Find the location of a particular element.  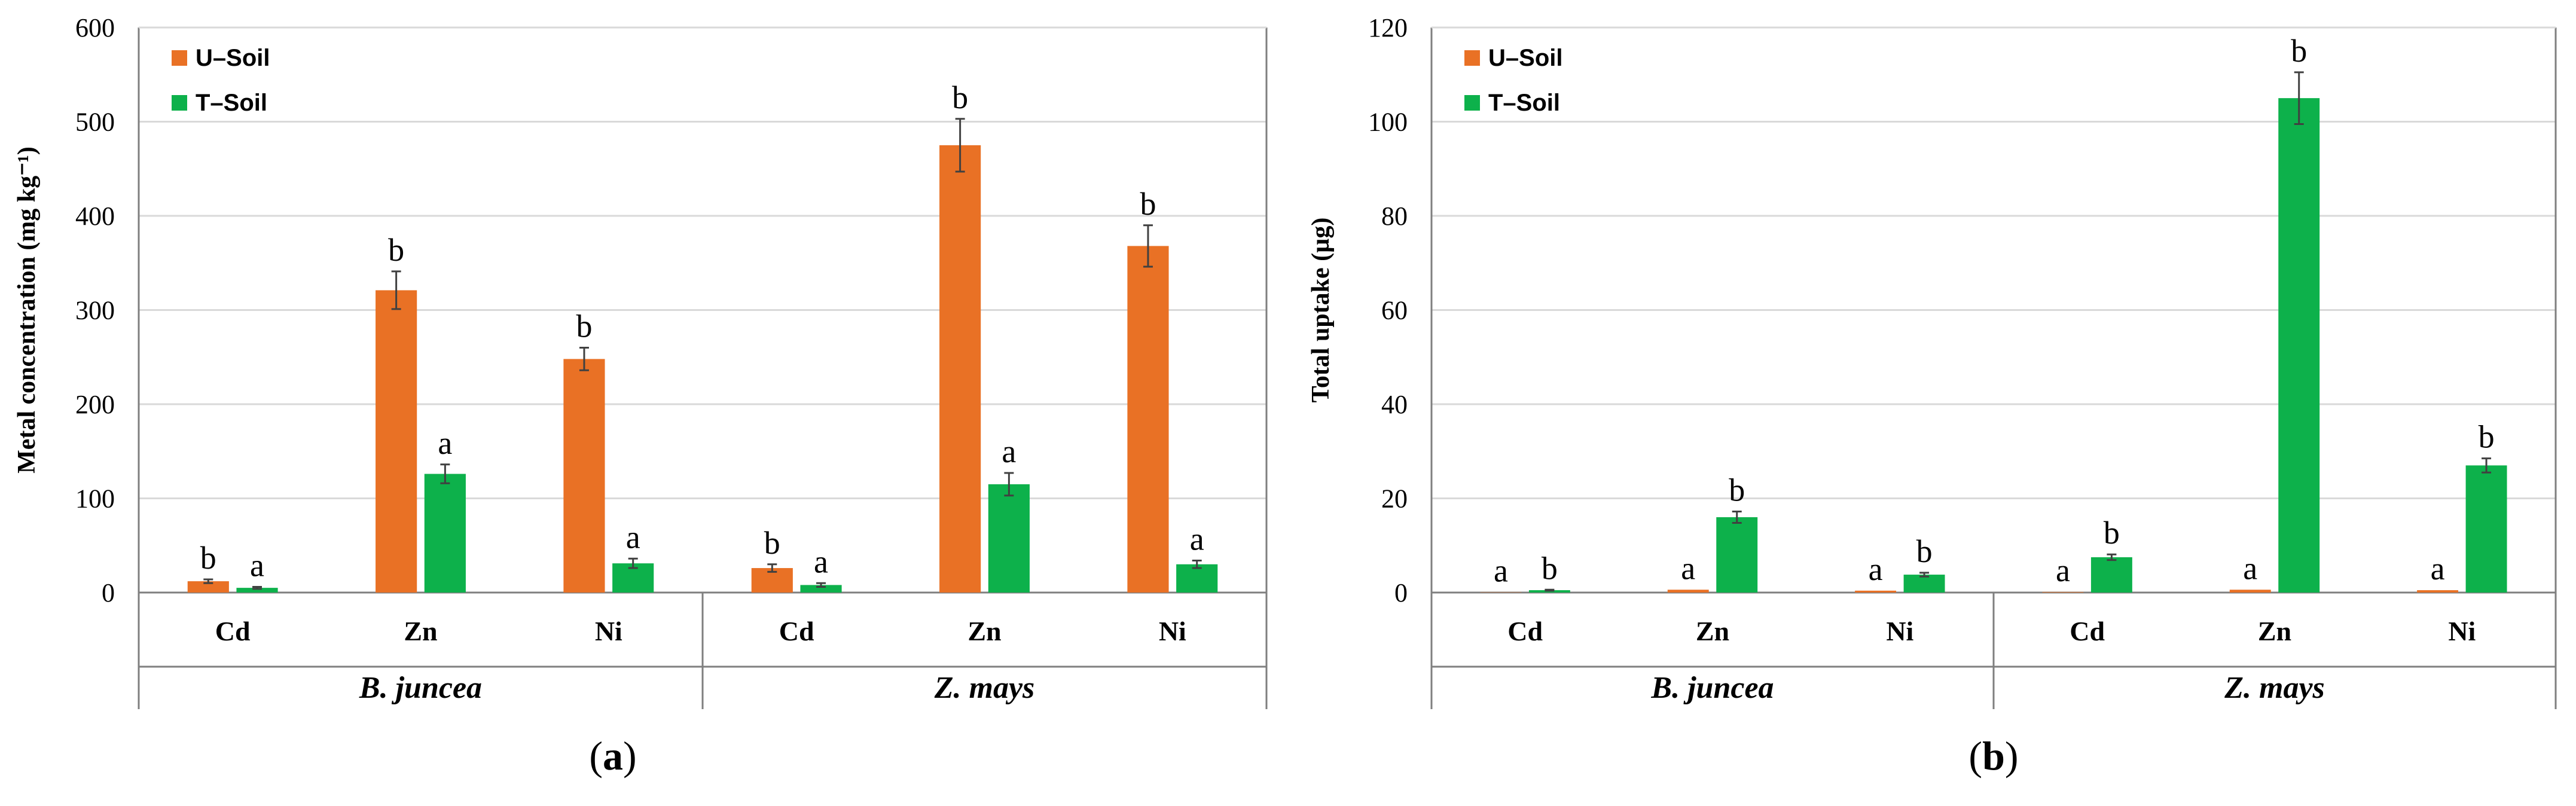

y-tick-label: 300 is located at coordinates (95, 311).